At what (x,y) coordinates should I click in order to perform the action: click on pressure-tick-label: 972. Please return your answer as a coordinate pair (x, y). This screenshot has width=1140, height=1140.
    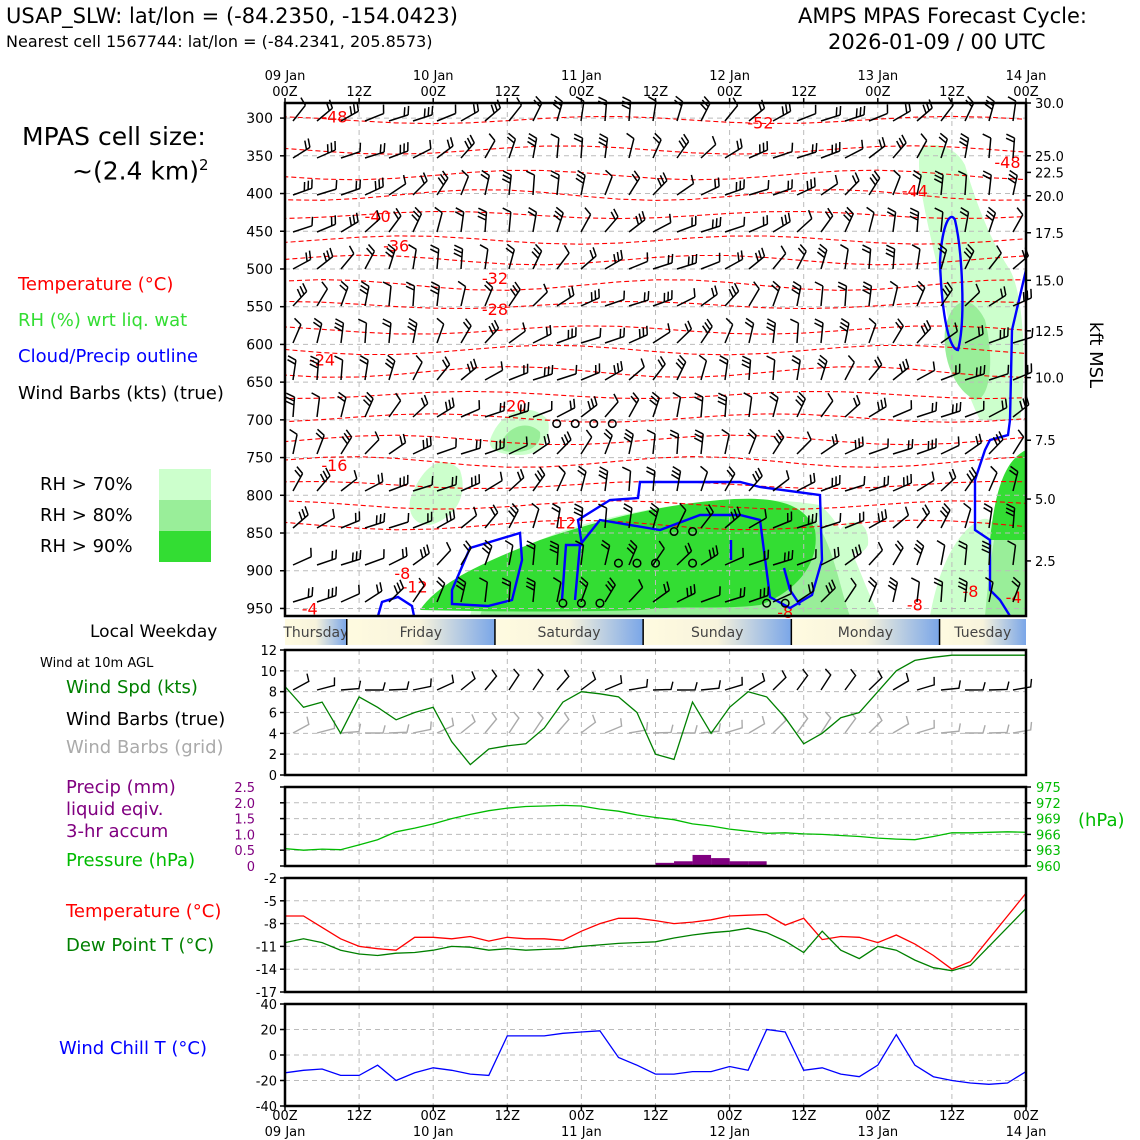
    Looking at the image, I should click on (1048, 804).